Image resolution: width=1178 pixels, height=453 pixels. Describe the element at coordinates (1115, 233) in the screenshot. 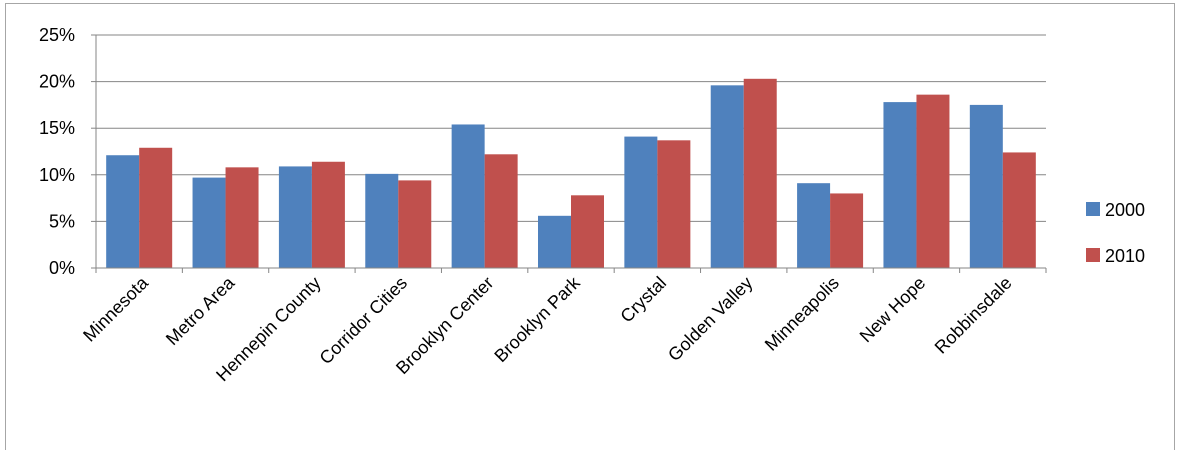

I see `legend: 2000 2010` at that location.